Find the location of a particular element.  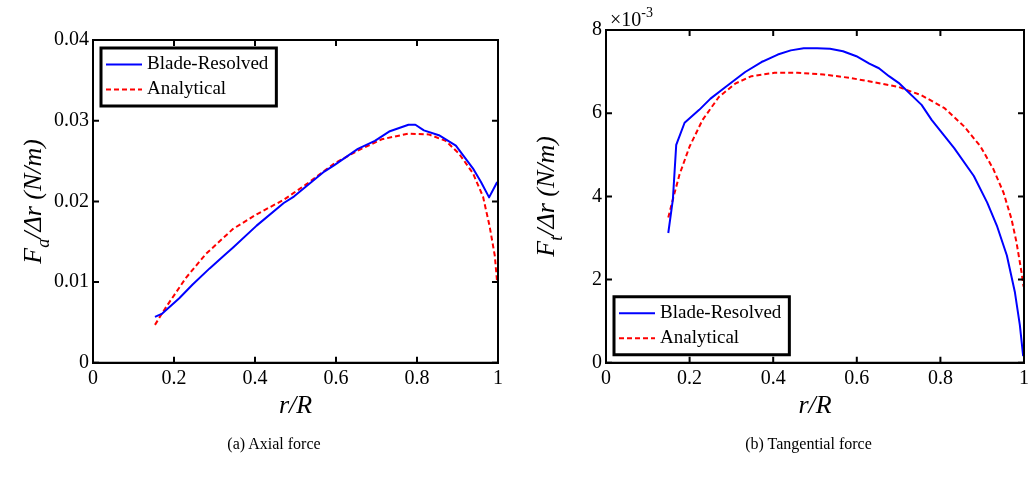

y-tick-label: 0.02 is located at coordinates (71, 199).